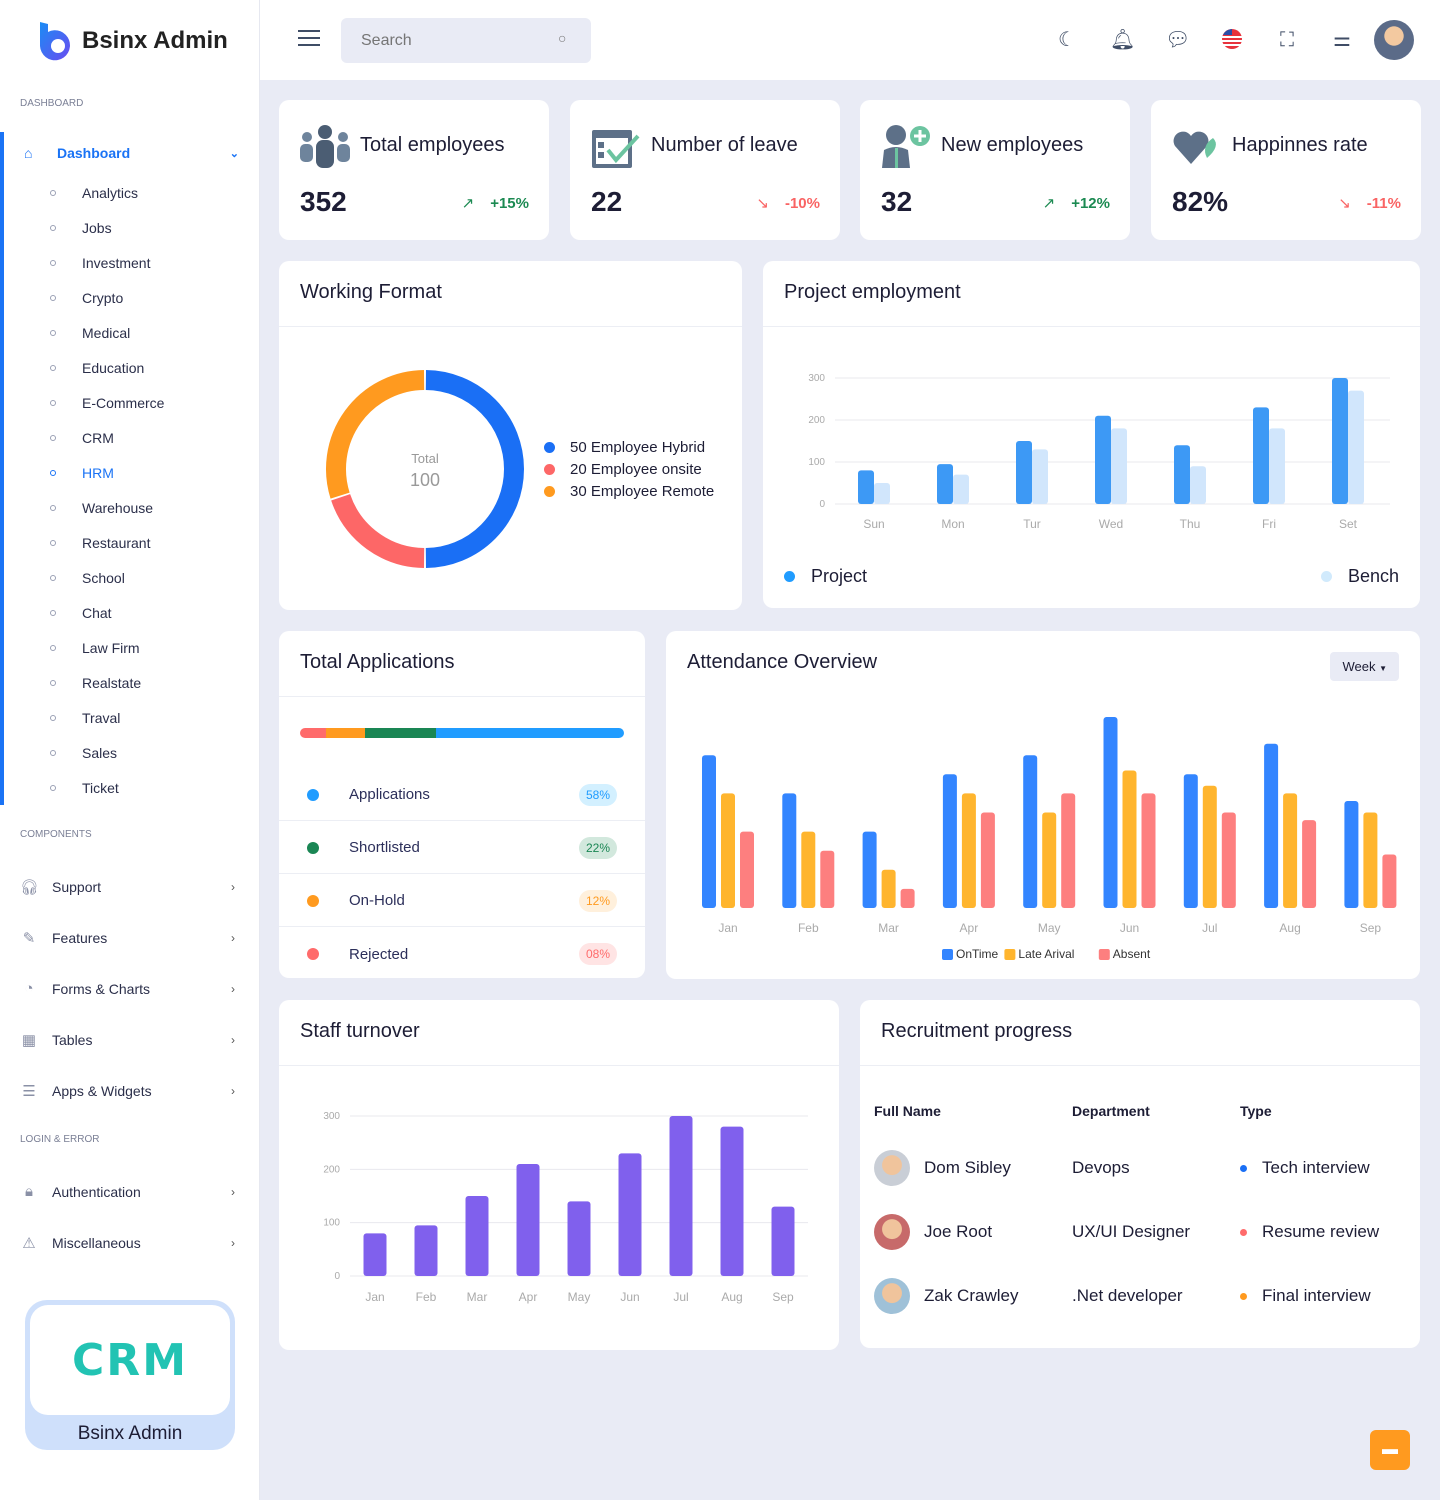  What do you see at coordinates (145, 648) in the screenshot?
I see `sidebar-subitem: Law Firm` at bounding box center [145, 648].